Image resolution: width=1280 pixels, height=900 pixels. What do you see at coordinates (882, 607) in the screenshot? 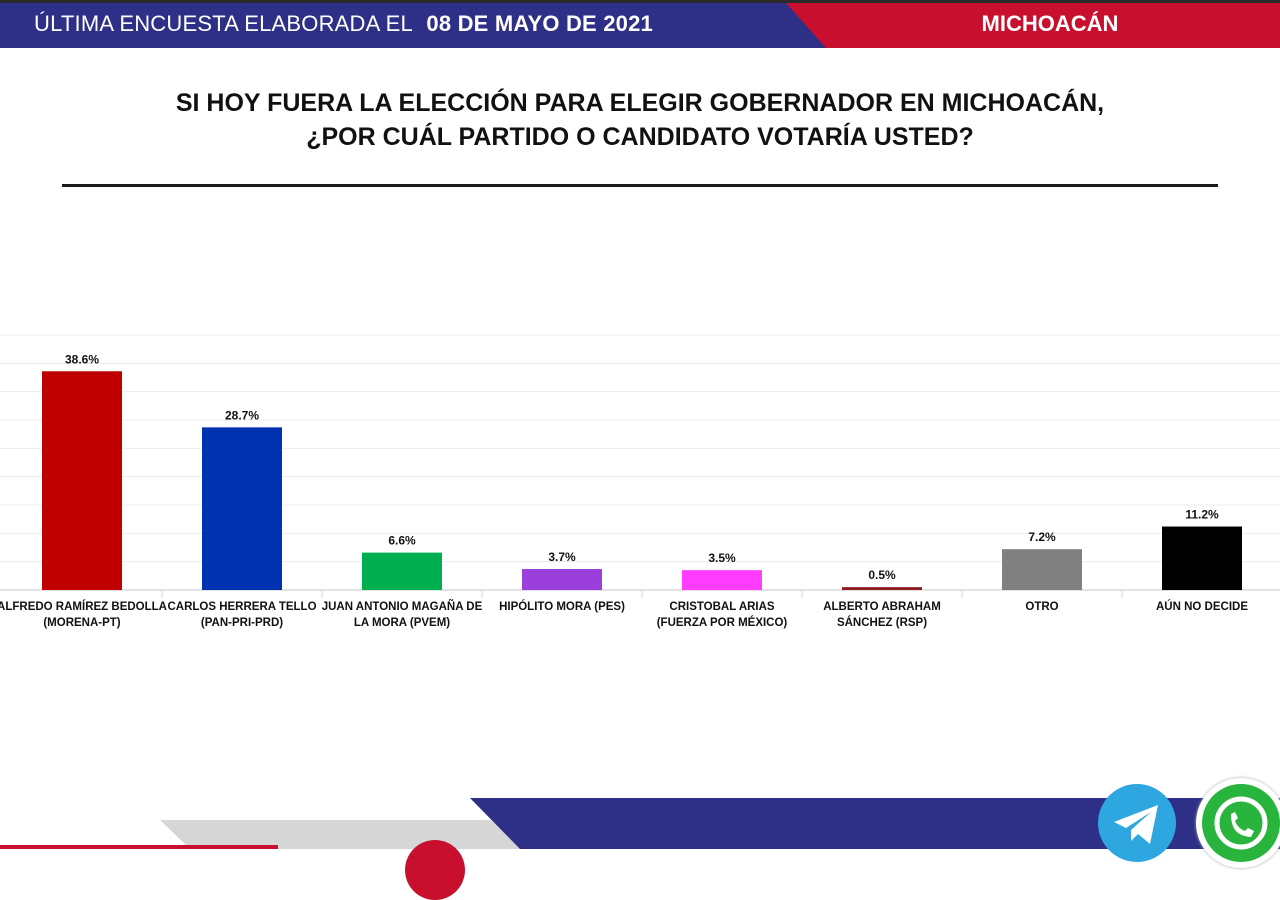
I see `category-label: ALBERTO ABRAHAM` at bounding box center [882, 607].